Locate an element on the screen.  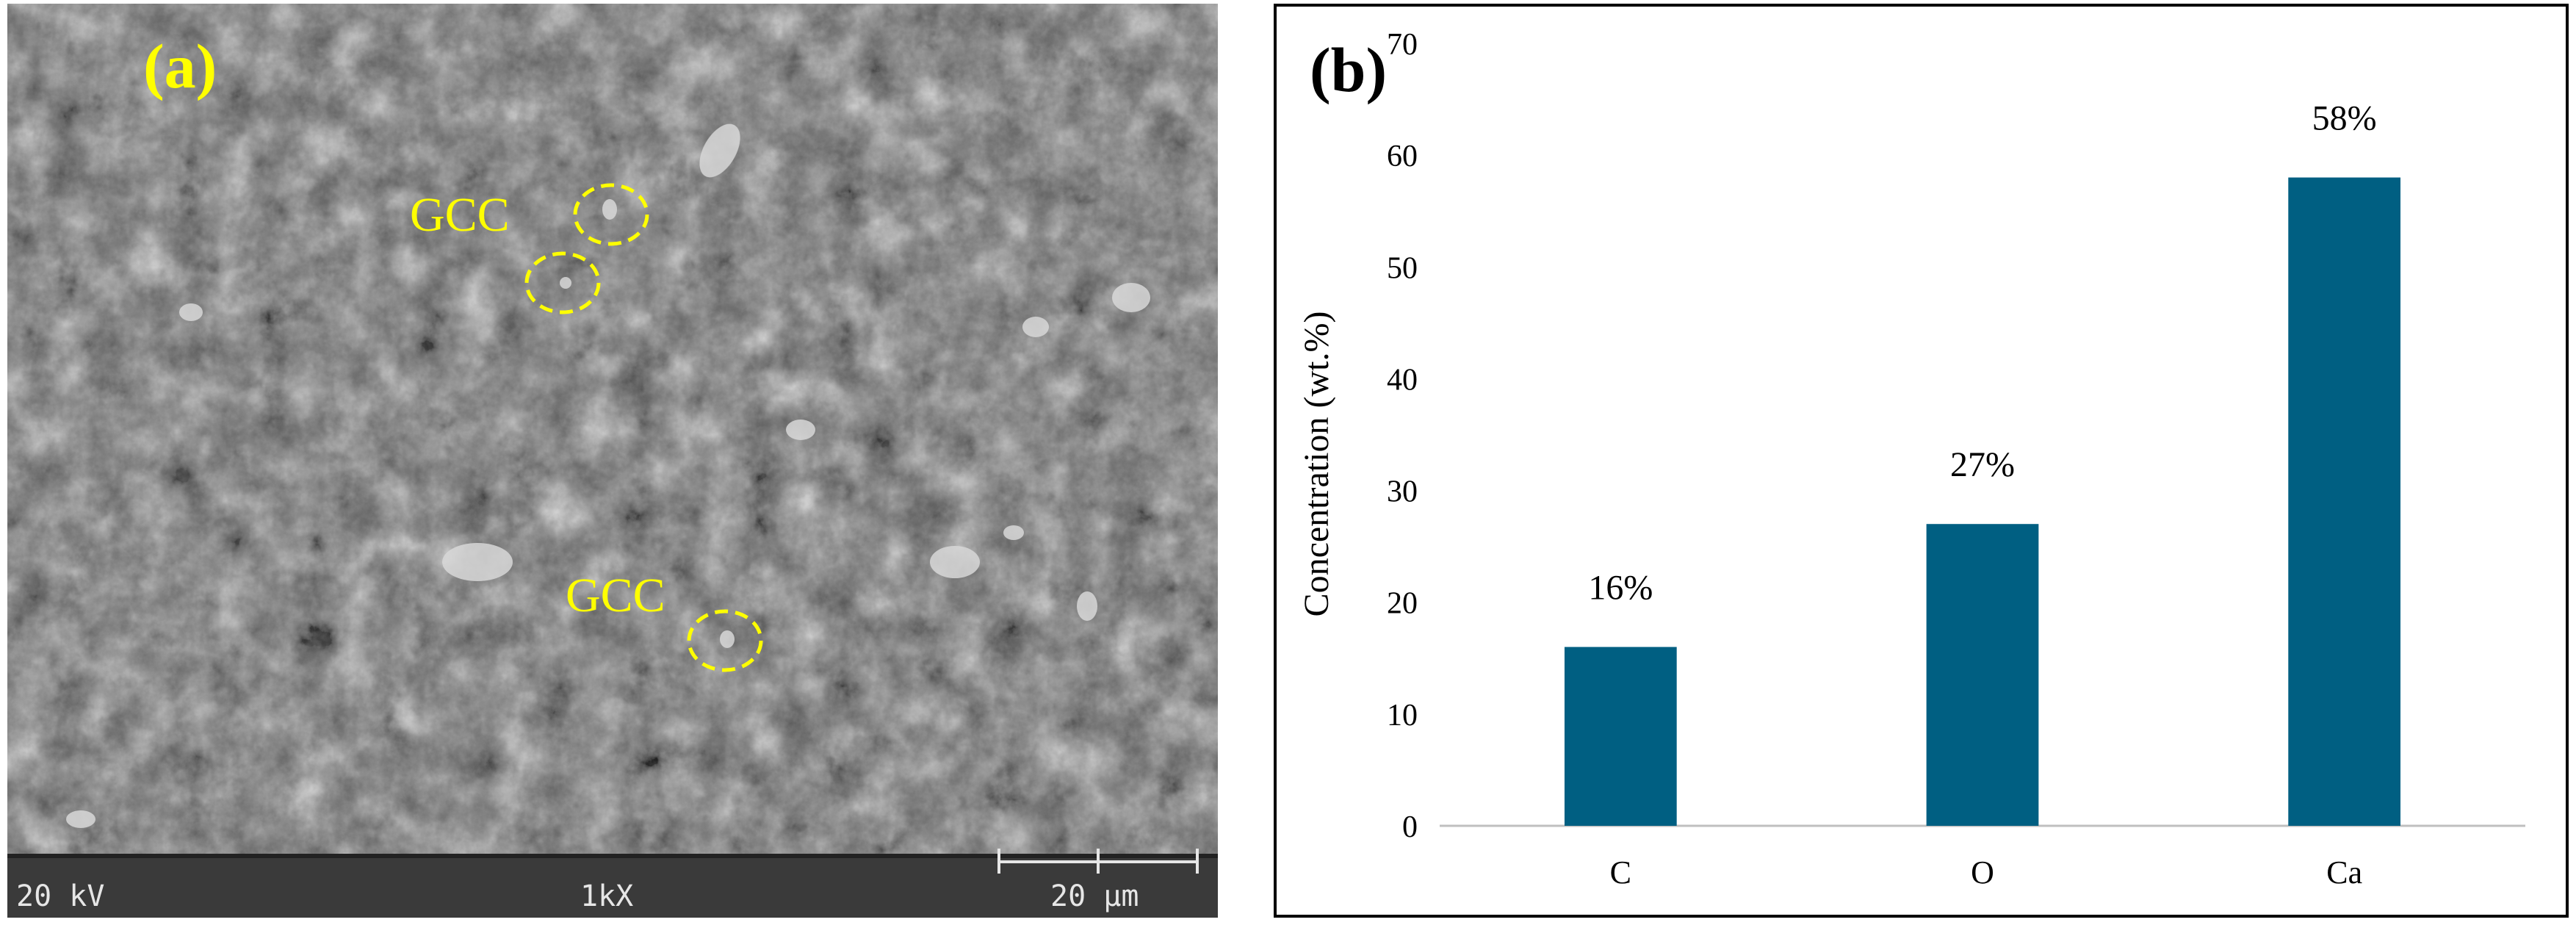
y-tick-label: 10 is located at coordinates (1402, 716).